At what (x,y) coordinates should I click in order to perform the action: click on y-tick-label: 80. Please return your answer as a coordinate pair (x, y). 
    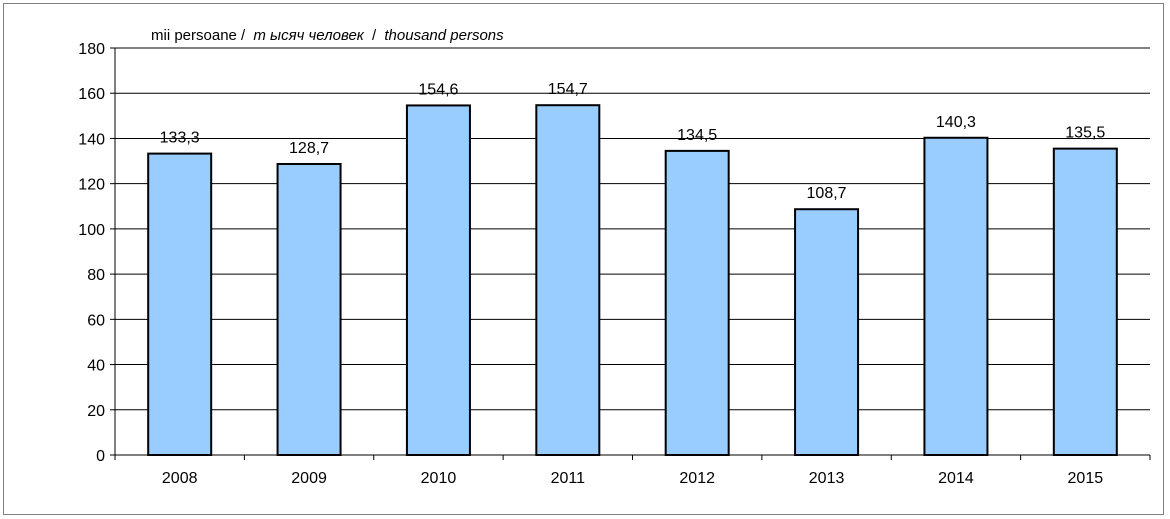
    Looking at the image, I should click on (96, 275).